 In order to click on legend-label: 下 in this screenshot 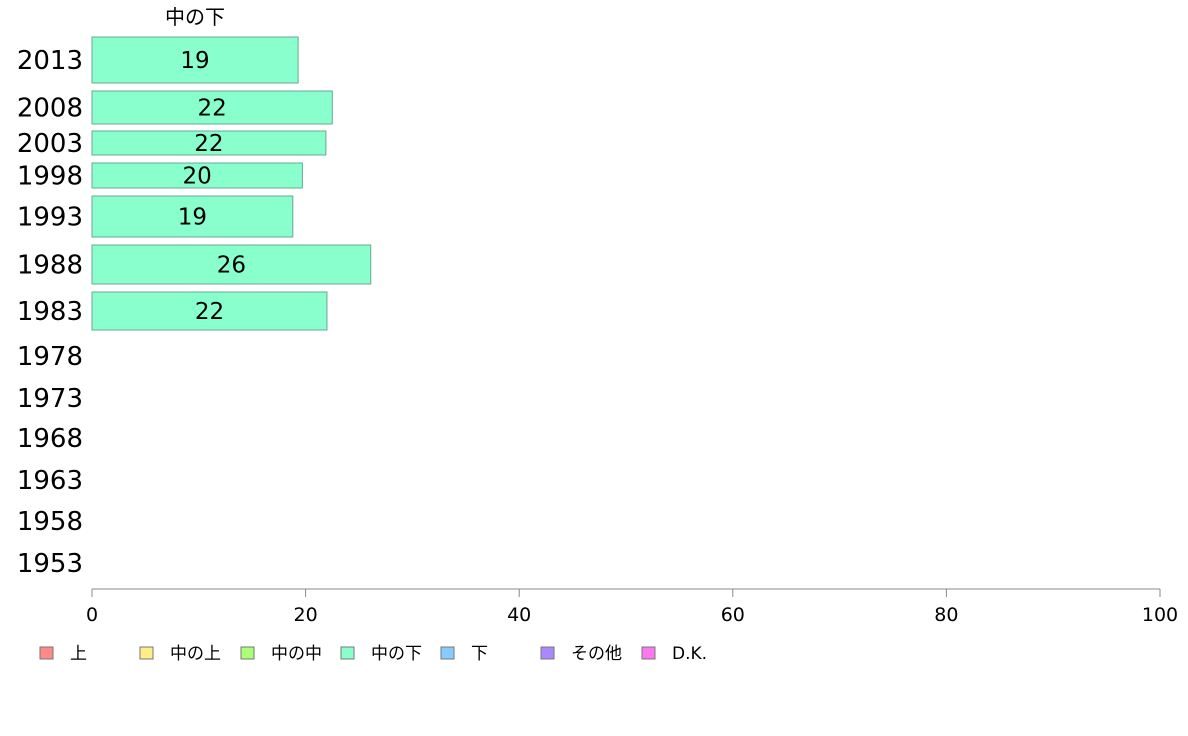, I will do `click(479, 654)`.